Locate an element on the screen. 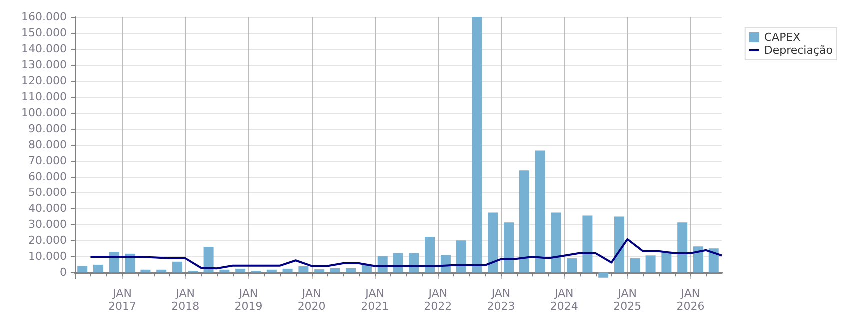 This screenshot has height=313, width=851. x-tick-label: JAN 2021 is located at coordinates (375, 300).